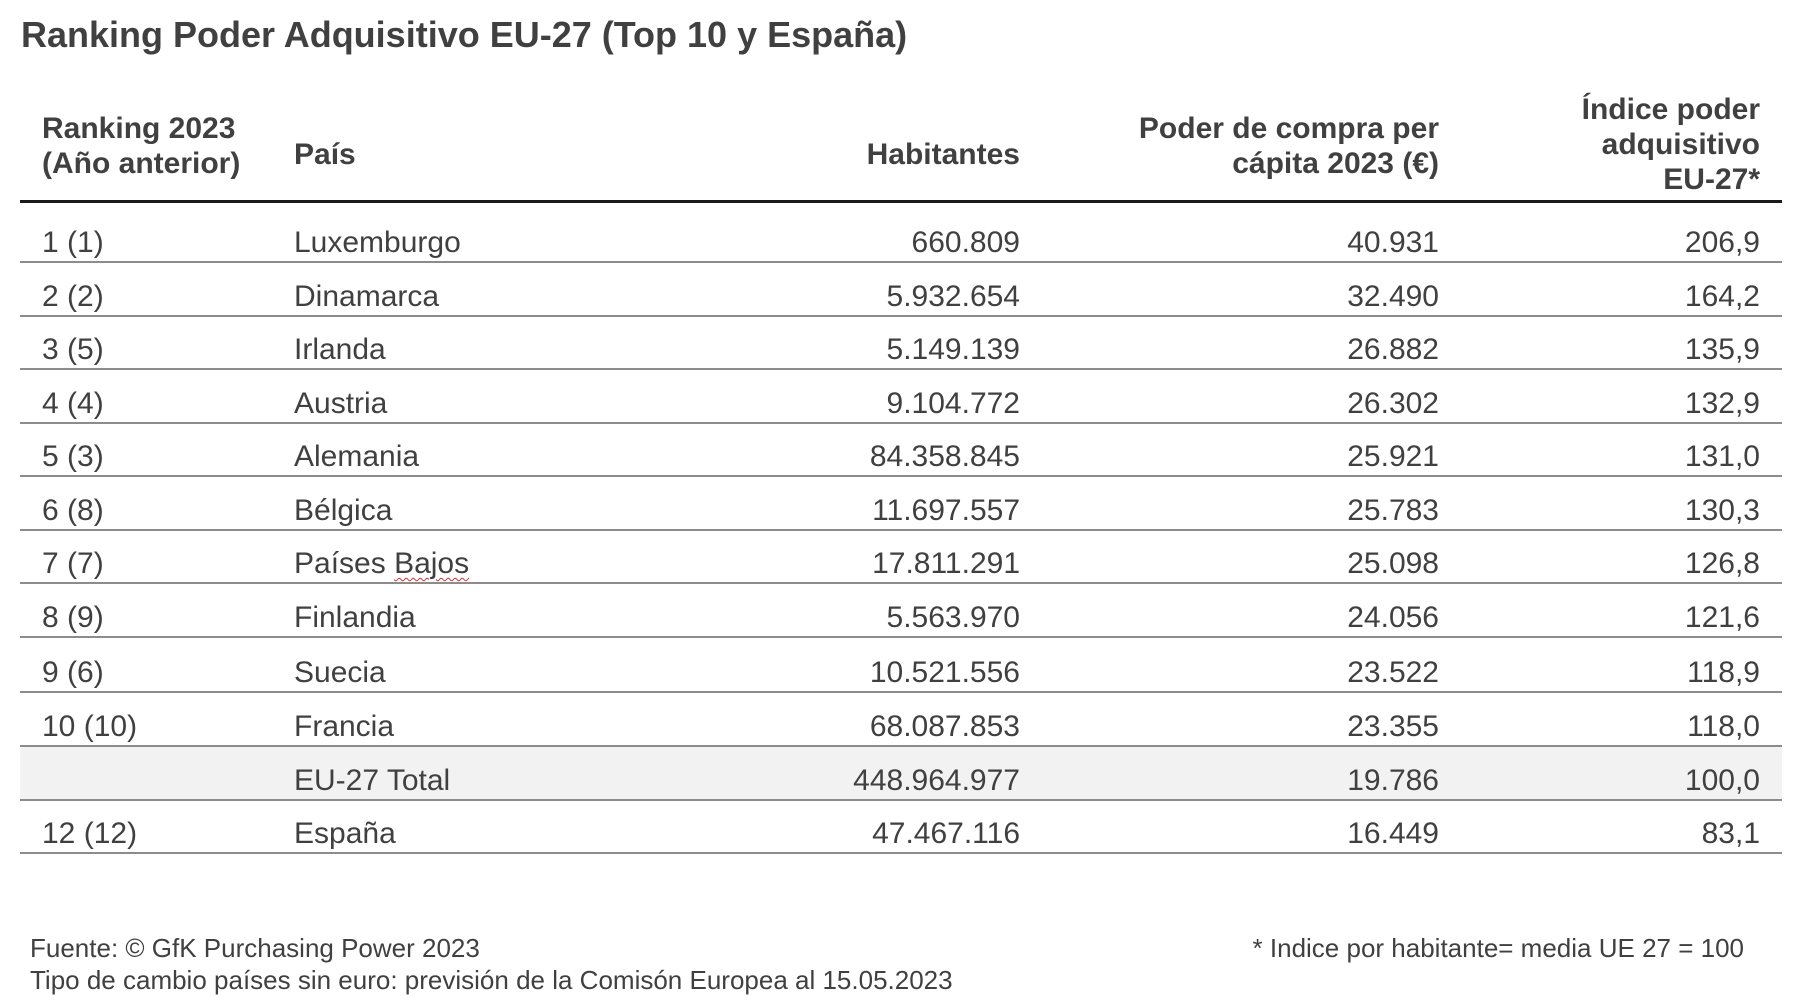 This screenshot has height=1000, width=1804. Describe the element at coordinates (953, 617) in the screenshot. I see `cell-habitantes: 5.563.970` at that location.